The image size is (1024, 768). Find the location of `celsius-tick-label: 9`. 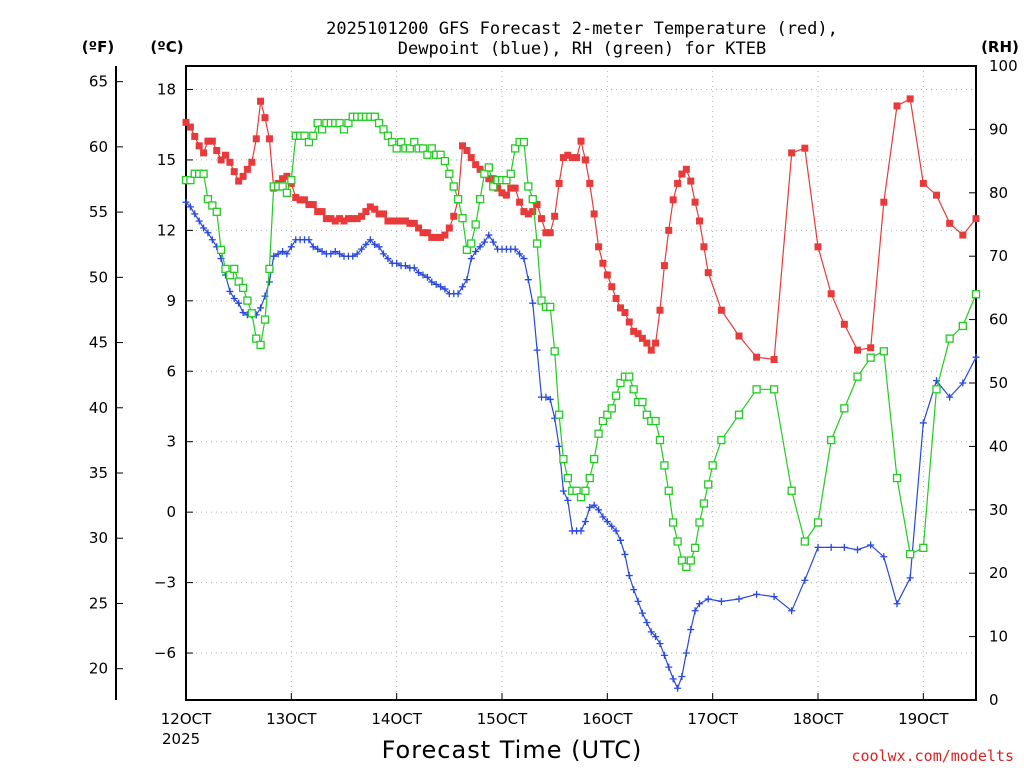

celsius-tick-label: 9 is located at coordinates (171, 301).